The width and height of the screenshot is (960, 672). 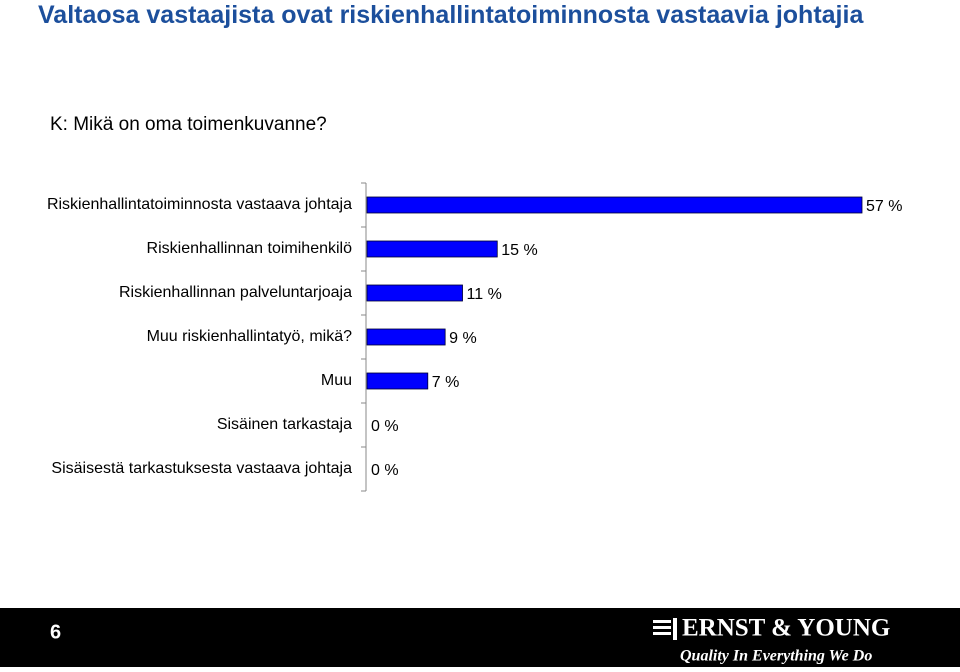 What do you see at coordinates (463, 338) in the screenshot?
I see `value-label: 9 %` at bounding box center [463, 338].